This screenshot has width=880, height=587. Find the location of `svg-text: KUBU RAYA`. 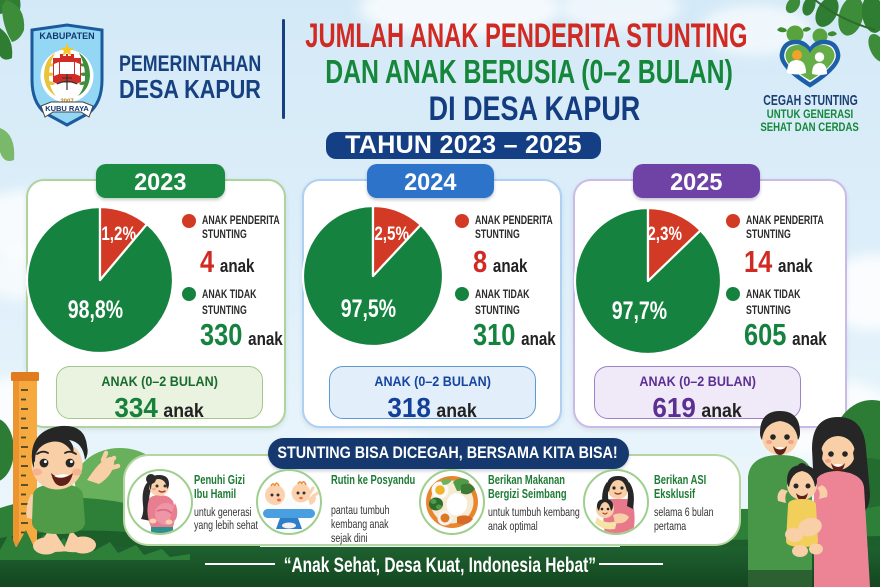

svg-text: KUBU RAYA is located at coordinates (67, 108).